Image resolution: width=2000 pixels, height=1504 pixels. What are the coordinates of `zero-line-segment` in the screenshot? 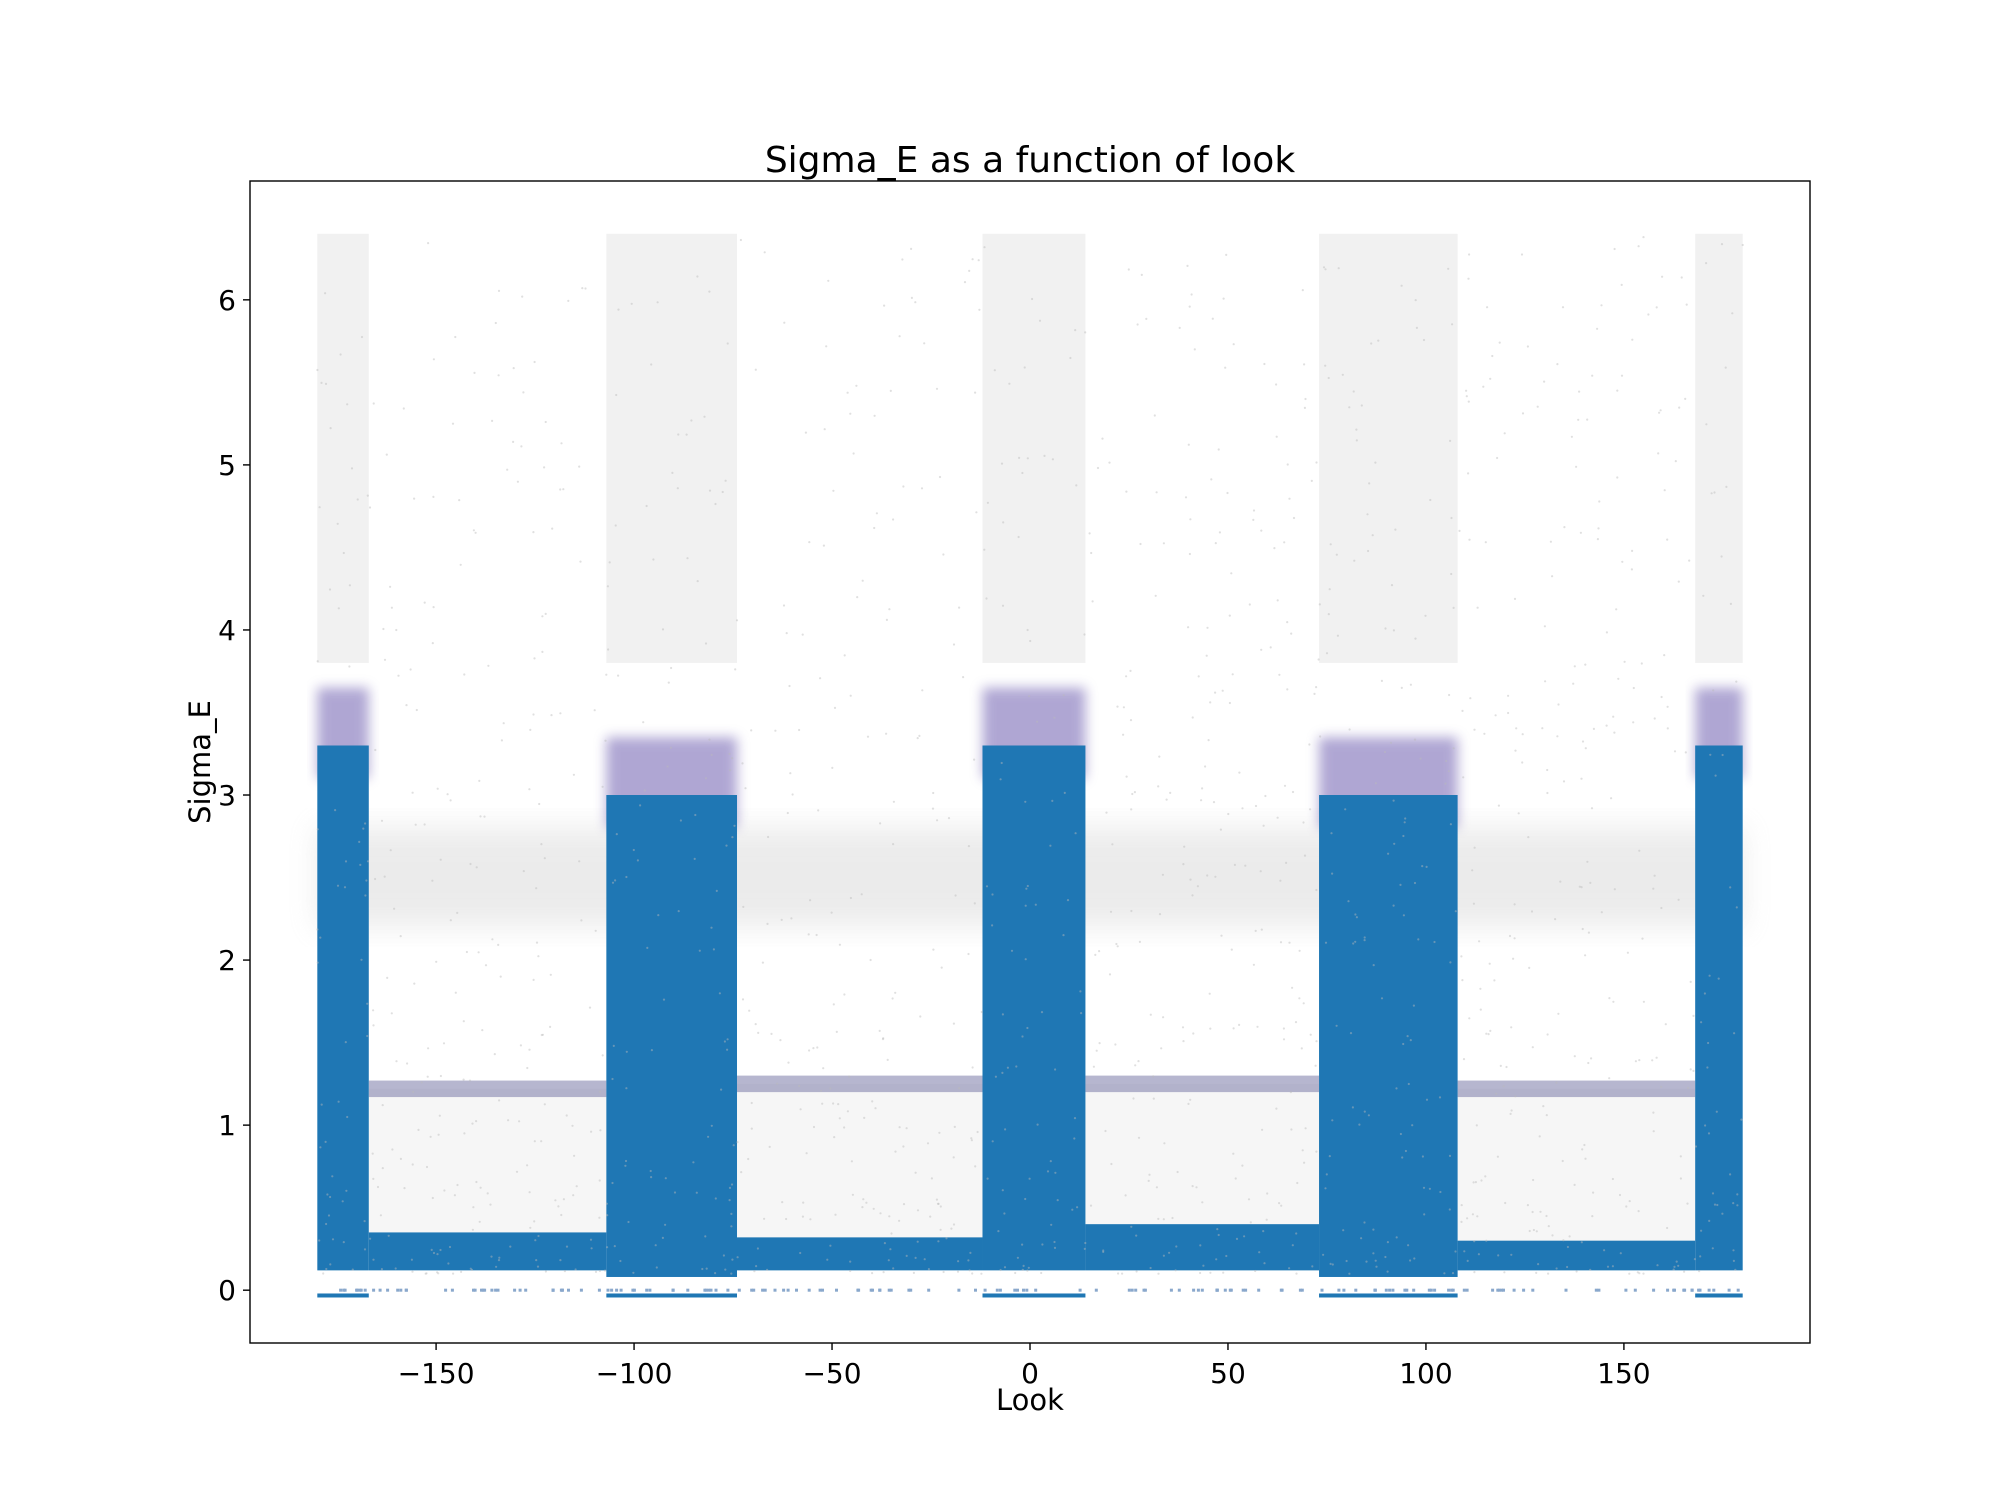 It's located at (672, 1295).